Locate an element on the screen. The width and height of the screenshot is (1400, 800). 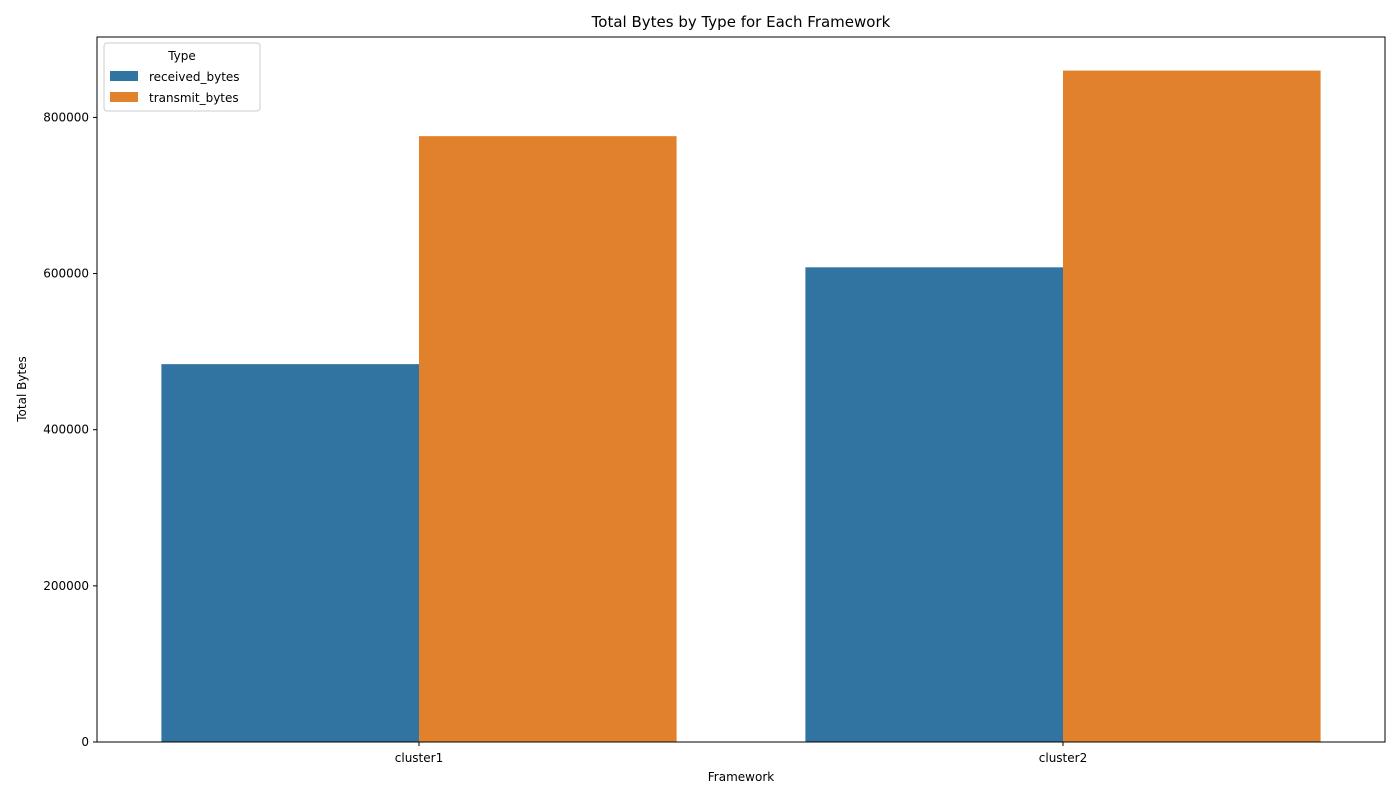
y-axis-label: Total Bytes is located at coordinates (22, 389).